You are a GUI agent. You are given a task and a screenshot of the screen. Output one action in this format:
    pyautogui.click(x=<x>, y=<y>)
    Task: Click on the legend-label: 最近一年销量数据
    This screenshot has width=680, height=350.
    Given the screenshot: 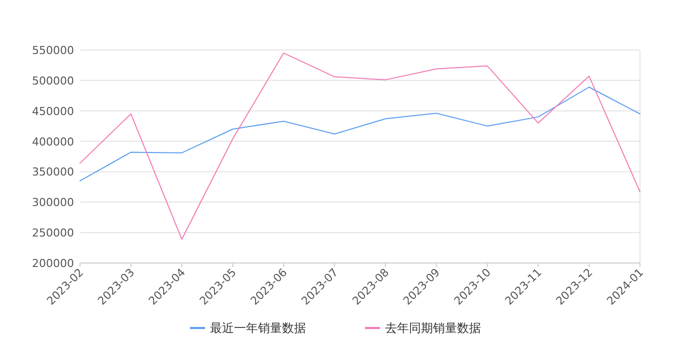 What is the action you would take?
    pyautogui.click(x=258, y=328)
    